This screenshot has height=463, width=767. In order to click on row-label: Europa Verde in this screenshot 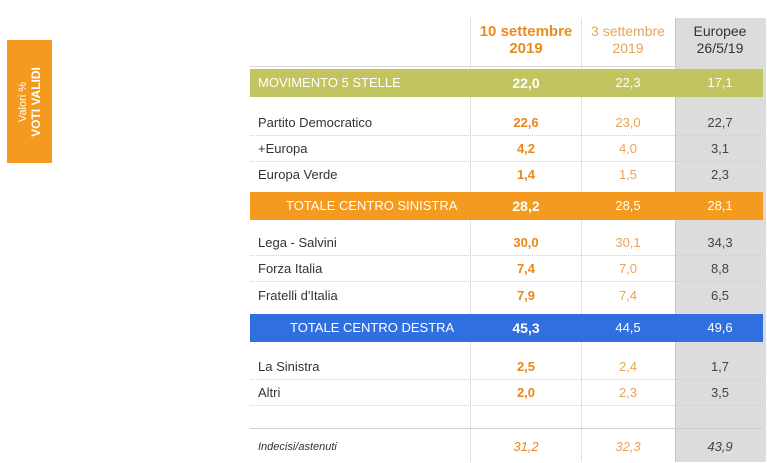, I will do `click(298, 174)`.